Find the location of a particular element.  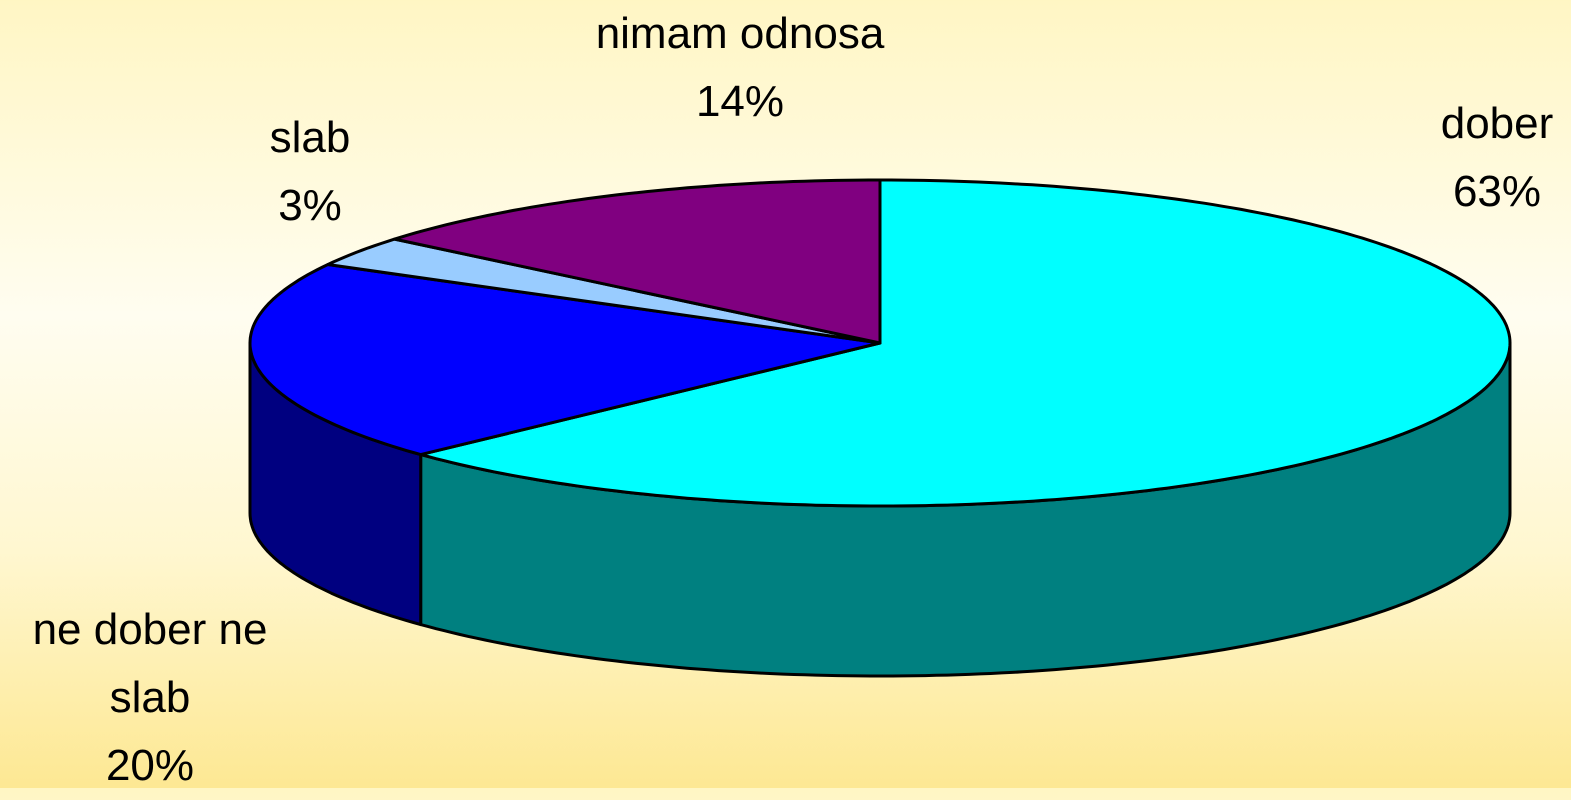

value-label: 63% is located at coordinates (1497, 191).